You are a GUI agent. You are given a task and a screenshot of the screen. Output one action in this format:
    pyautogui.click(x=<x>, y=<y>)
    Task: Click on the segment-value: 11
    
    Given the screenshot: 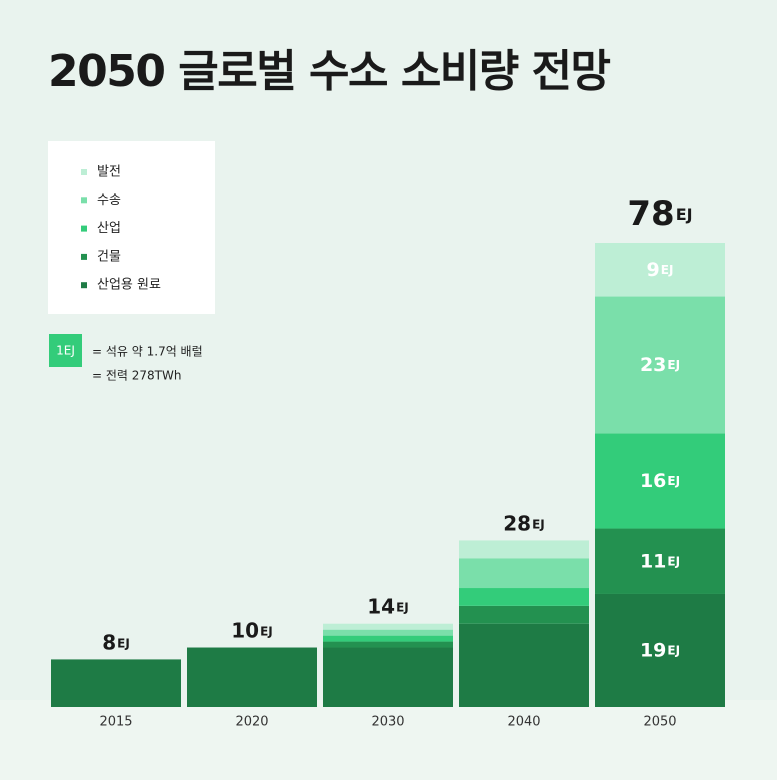 What is the action you would take?
    pyautogui.click(x=653, y=561)
    